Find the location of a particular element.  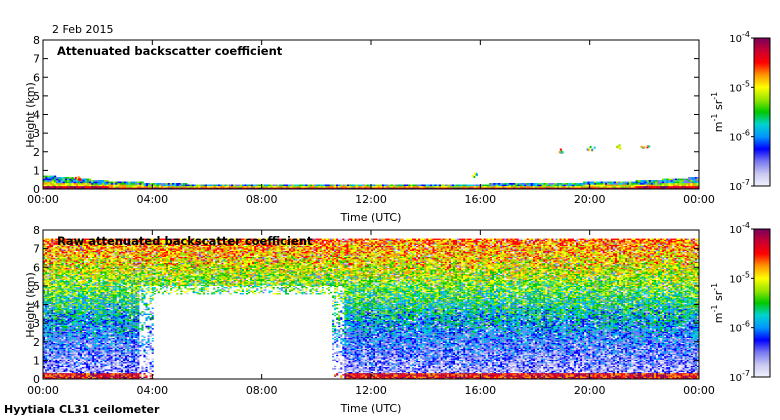

y-label-bottom: Height (km) is located at coordinates (30, 305).